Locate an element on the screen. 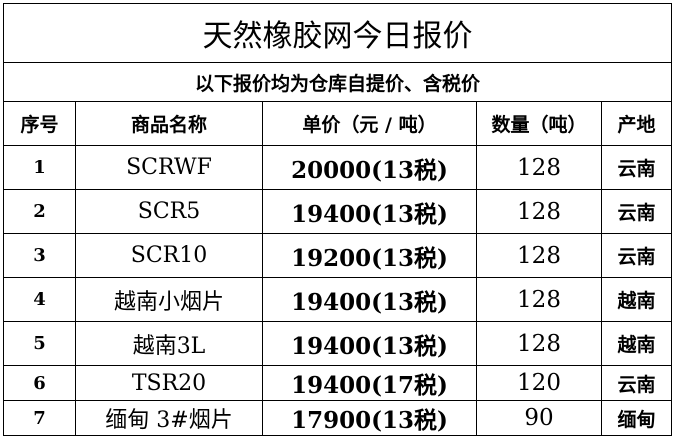  header-row: 序号 商品名称 单价（元 / 吨） 数量（吨） 产地 is located at coordinates (337, 123).